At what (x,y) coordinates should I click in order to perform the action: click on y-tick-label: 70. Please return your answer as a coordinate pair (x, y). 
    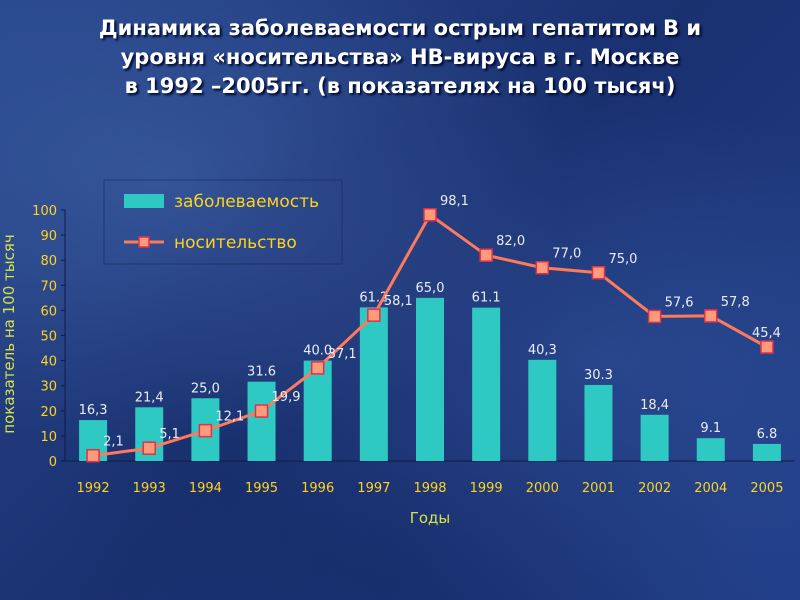
    Looking at the image, I should click on (48, 286).